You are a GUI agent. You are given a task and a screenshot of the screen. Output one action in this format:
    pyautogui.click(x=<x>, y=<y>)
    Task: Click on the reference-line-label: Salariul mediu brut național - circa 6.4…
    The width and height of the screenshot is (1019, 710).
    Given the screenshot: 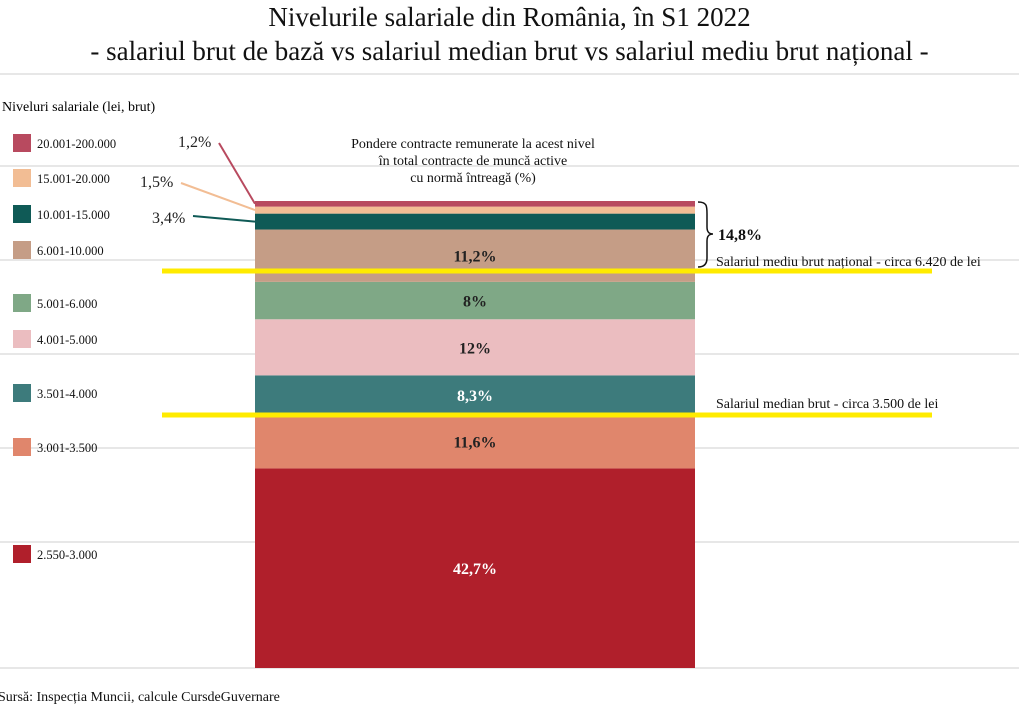 What is the action you would take?
    pyautogui.click(x=848, y=262)
    